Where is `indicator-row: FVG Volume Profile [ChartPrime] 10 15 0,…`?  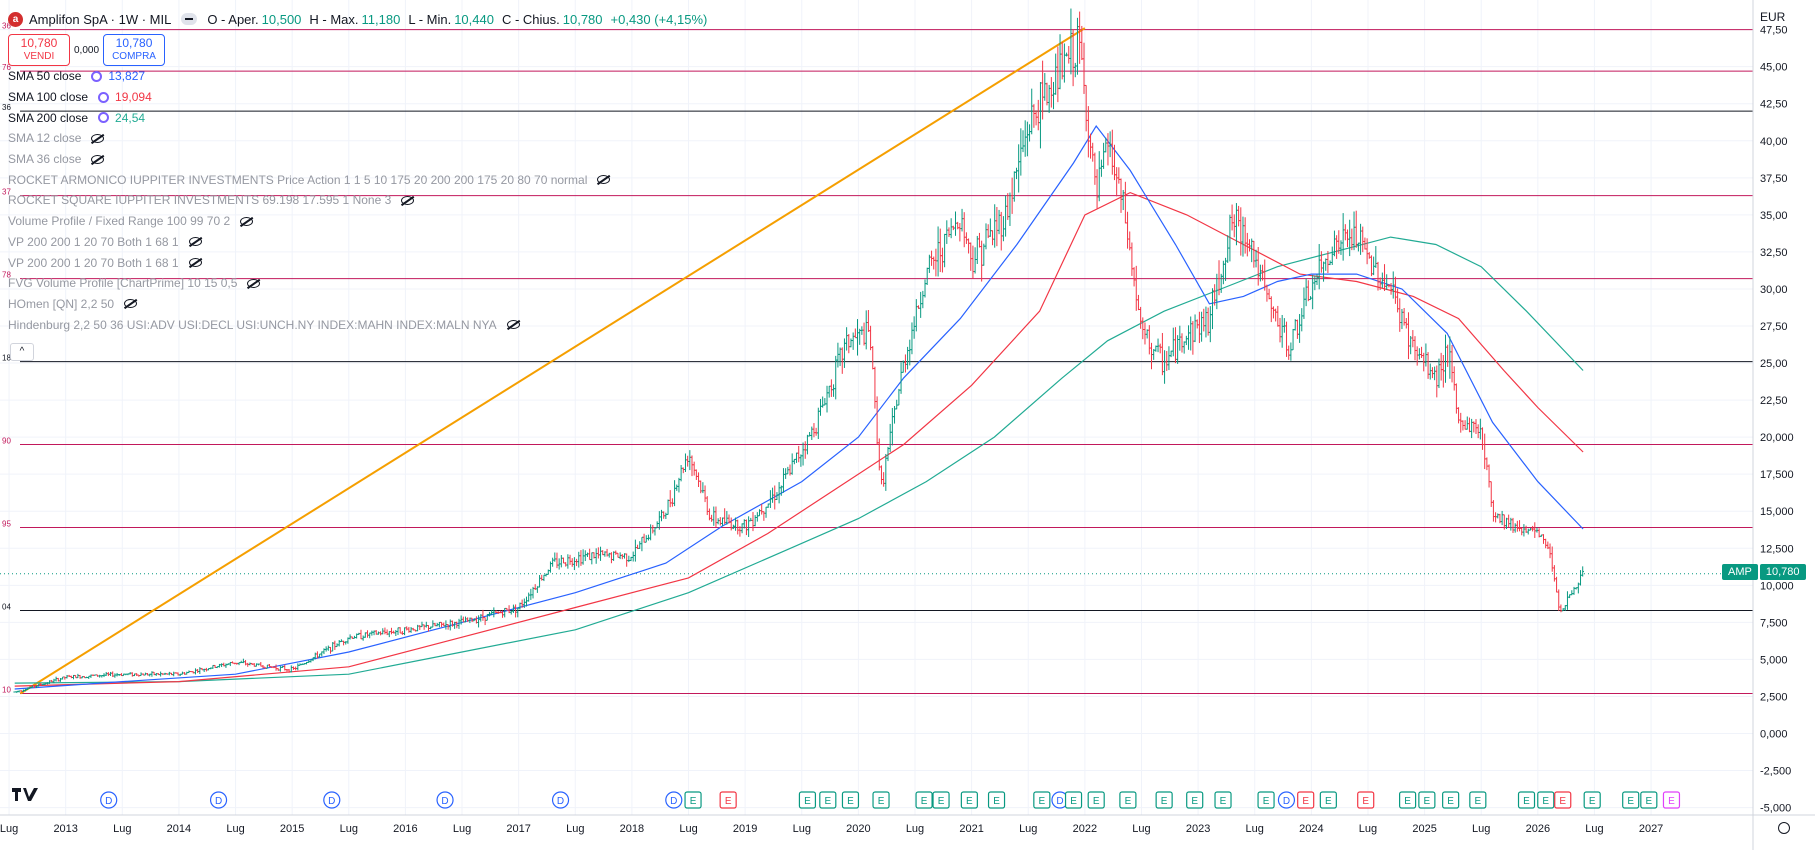 indicator-row: FVG Volume Profile [ChartPrime] 10 15 0,… is located at coordinates (558, 283).